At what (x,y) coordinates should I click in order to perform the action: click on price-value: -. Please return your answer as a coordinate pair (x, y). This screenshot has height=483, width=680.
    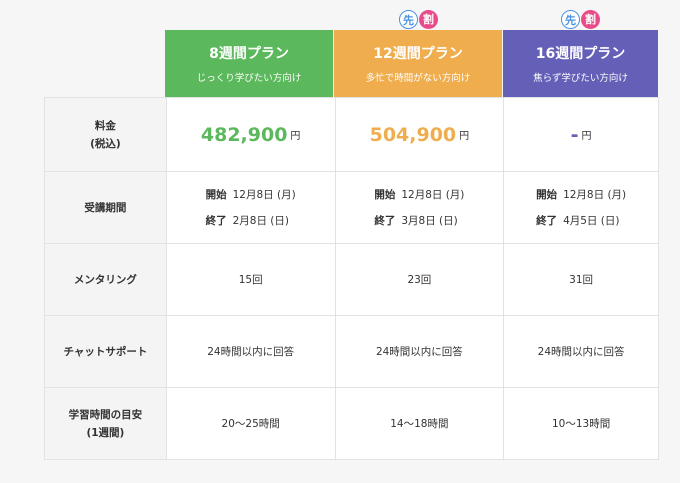
    Looking at the image, I should click on (574, 134).